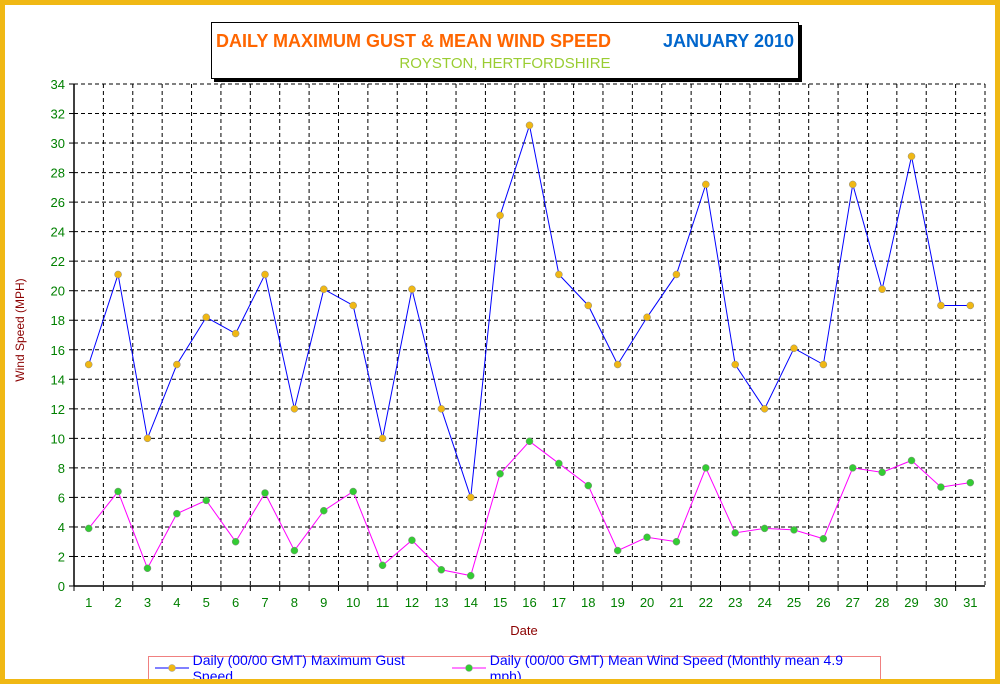 This screenshot has width=1000, height=684. I want to click on chart-period: JANUARY 2010, so click(728, 41).